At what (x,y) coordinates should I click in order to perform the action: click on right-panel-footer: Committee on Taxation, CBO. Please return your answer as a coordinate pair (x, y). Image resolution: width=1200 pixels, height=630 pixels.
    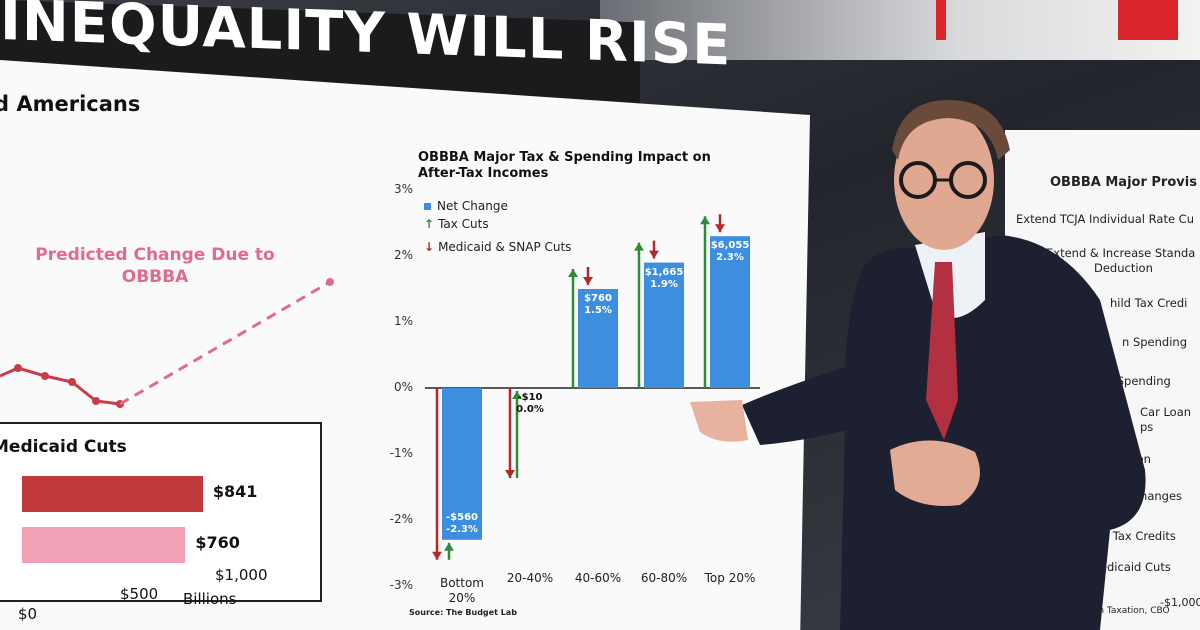
    Looking at the image, I should click on (1105, 611).